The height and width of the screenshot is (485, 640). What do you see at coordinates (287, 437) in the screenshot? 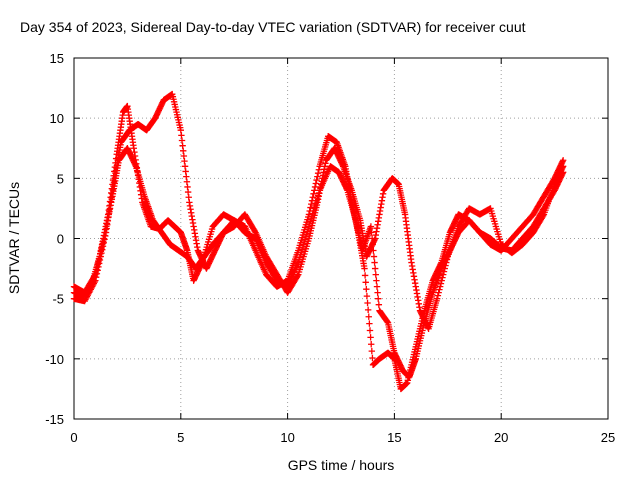
I see `x-tick-label: 10` at bounding box center [287, 437].